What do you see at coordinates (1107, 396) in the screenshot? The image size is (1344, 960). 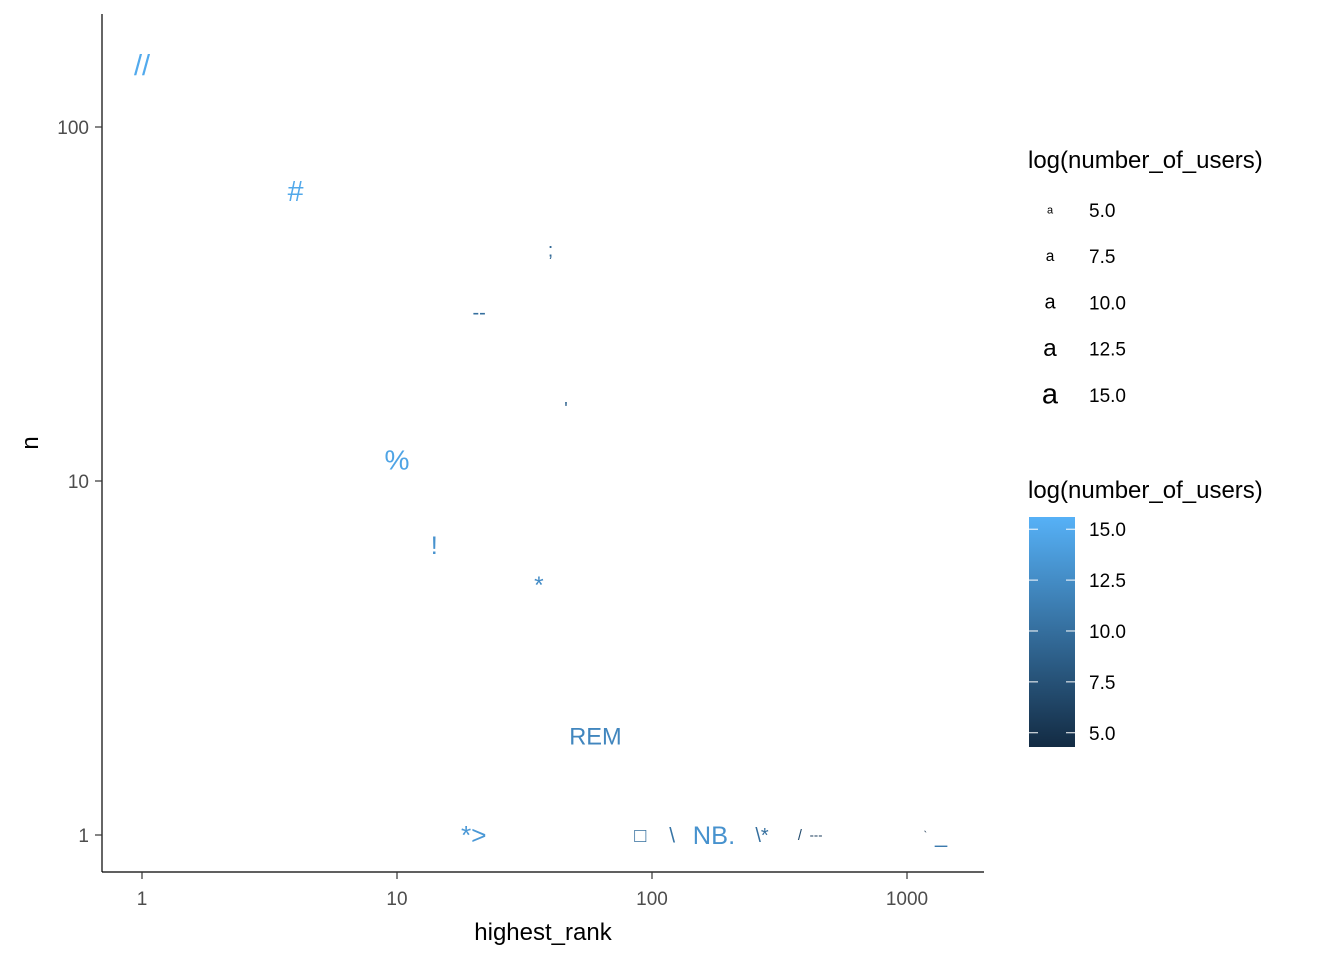 I see `size-legend-label: 15.0` at bounding box center [1107, 396].